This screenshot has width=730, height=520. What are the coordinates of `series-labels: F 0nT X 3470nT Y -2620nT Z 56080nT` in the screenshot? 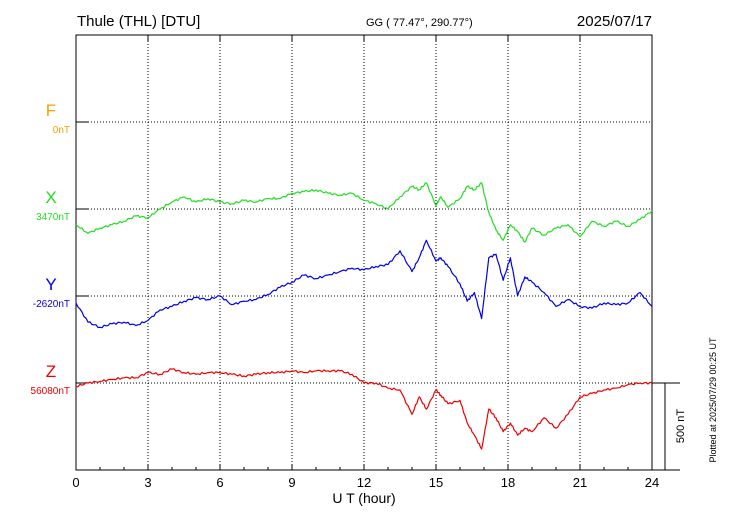 It's located at (50, 249).